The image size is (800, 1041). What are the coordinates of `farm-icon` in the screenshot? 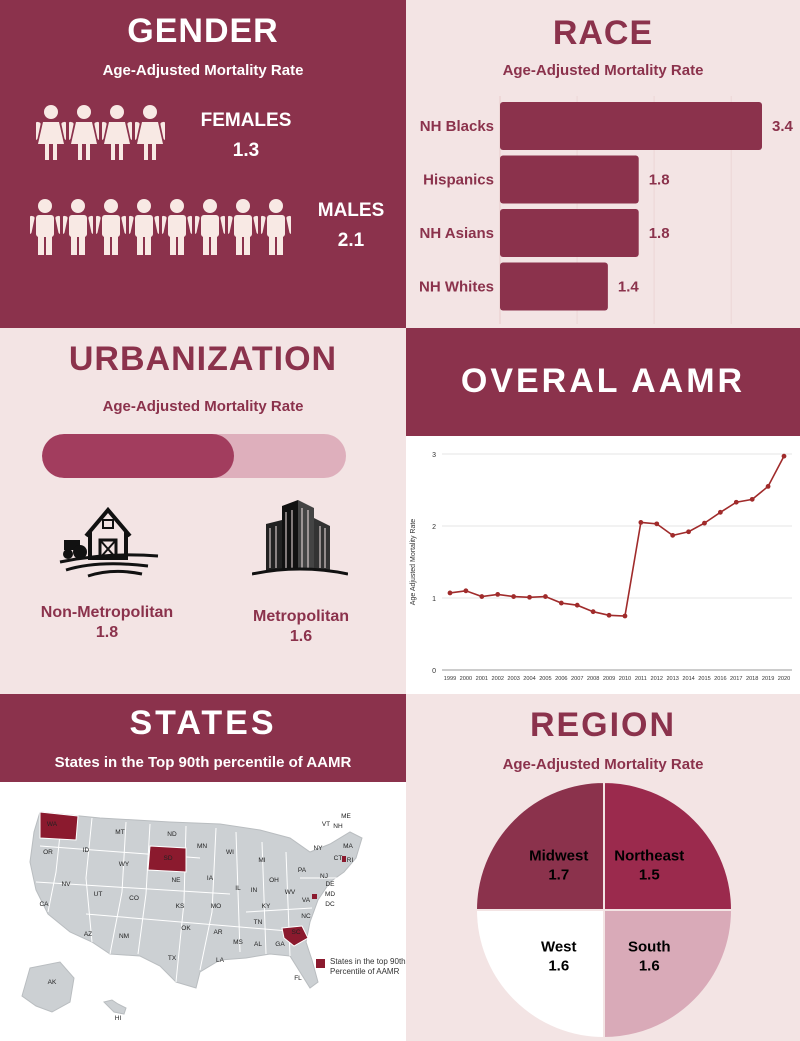 It's located at (109, 539).